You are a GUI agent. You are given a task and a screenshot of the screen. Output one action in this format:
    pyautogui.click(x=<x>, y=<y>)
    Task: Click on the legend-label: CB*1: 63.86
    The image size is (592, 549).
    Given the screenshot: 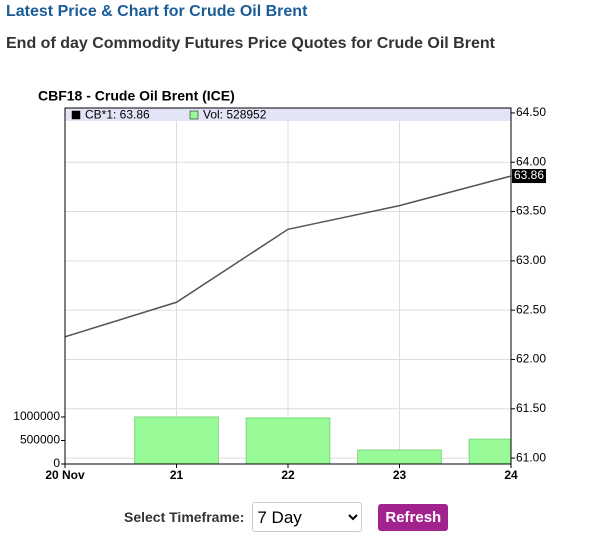 What is the action you would take?
    pyautogui.click(x=117, y=115)
    